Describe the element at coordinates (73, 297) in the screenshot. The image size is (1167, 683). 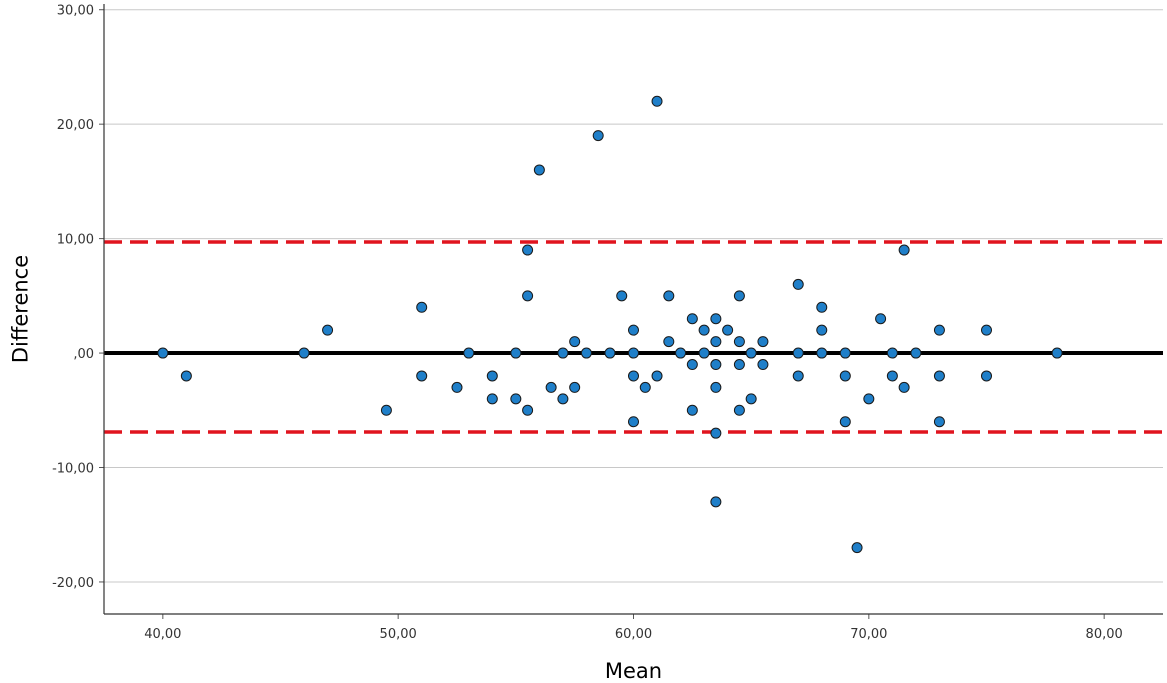
I see `y-tick-labels: 30,00 20,00 10,00 ,00 -10,00 -20,00` at that location.